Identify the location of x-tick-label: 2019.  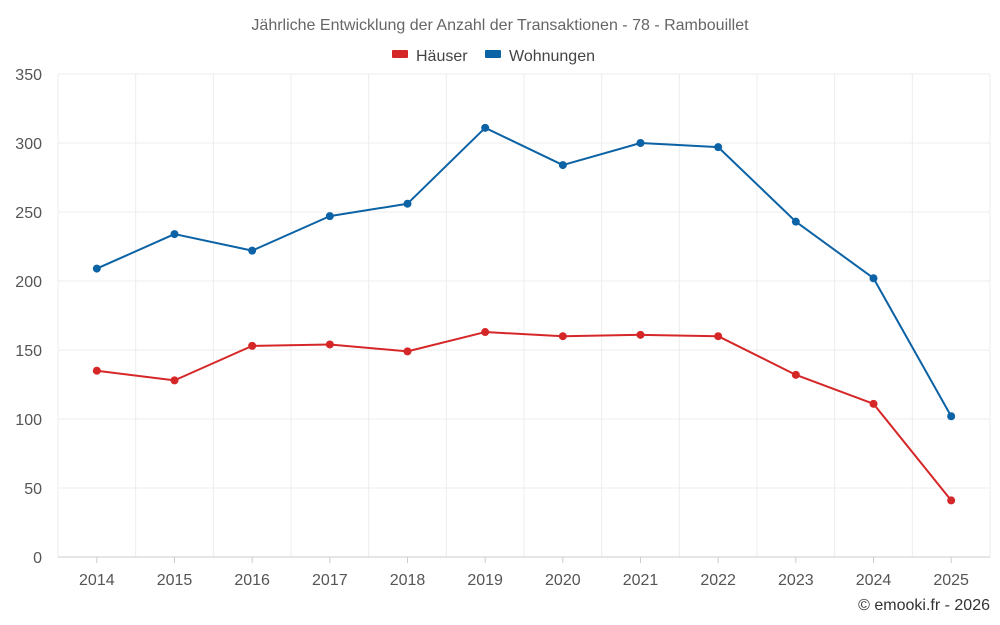
(485, 580).